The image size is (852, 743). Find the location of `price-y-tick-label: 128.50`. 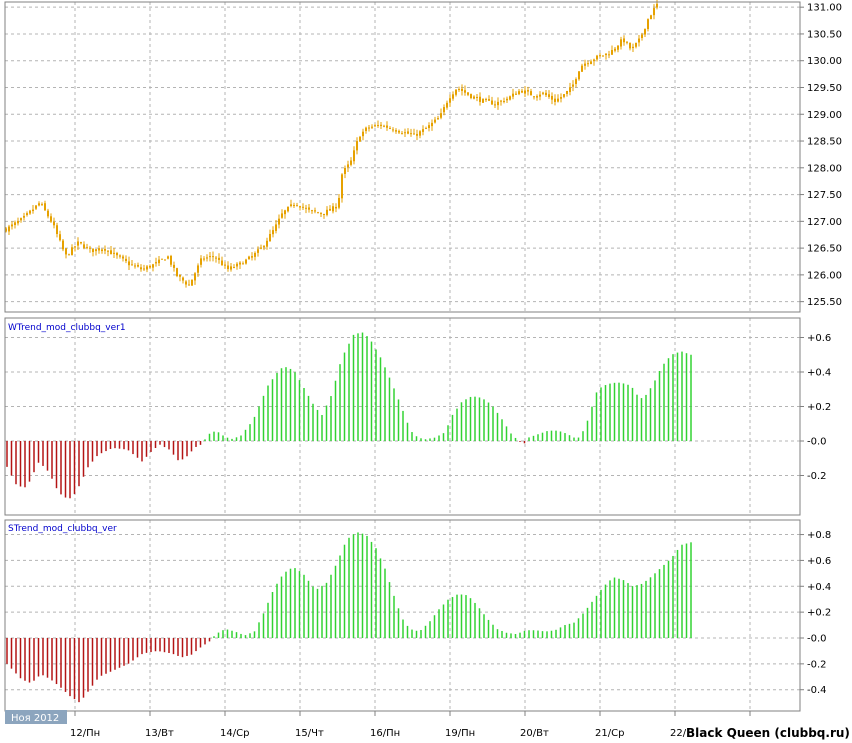

price-y-tick-label: 128.50 is located at coordinates (824, 142).